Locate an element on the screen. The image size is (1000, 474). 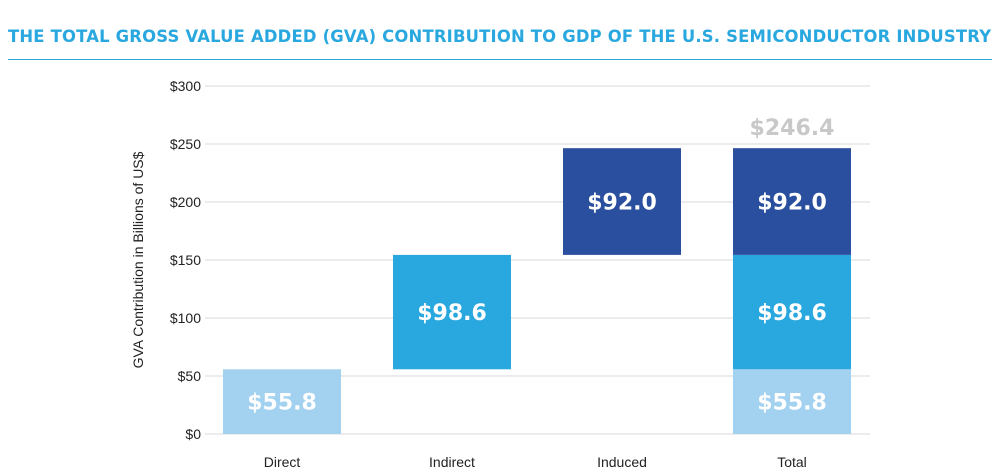
y-tick-label: $150 is located at coordinates (185, 260).